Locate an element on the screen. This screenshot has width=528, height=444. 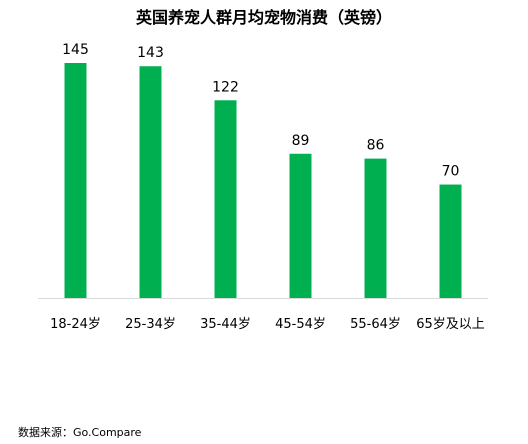
value-label-3: 122 is located at coordinates (225, 87).